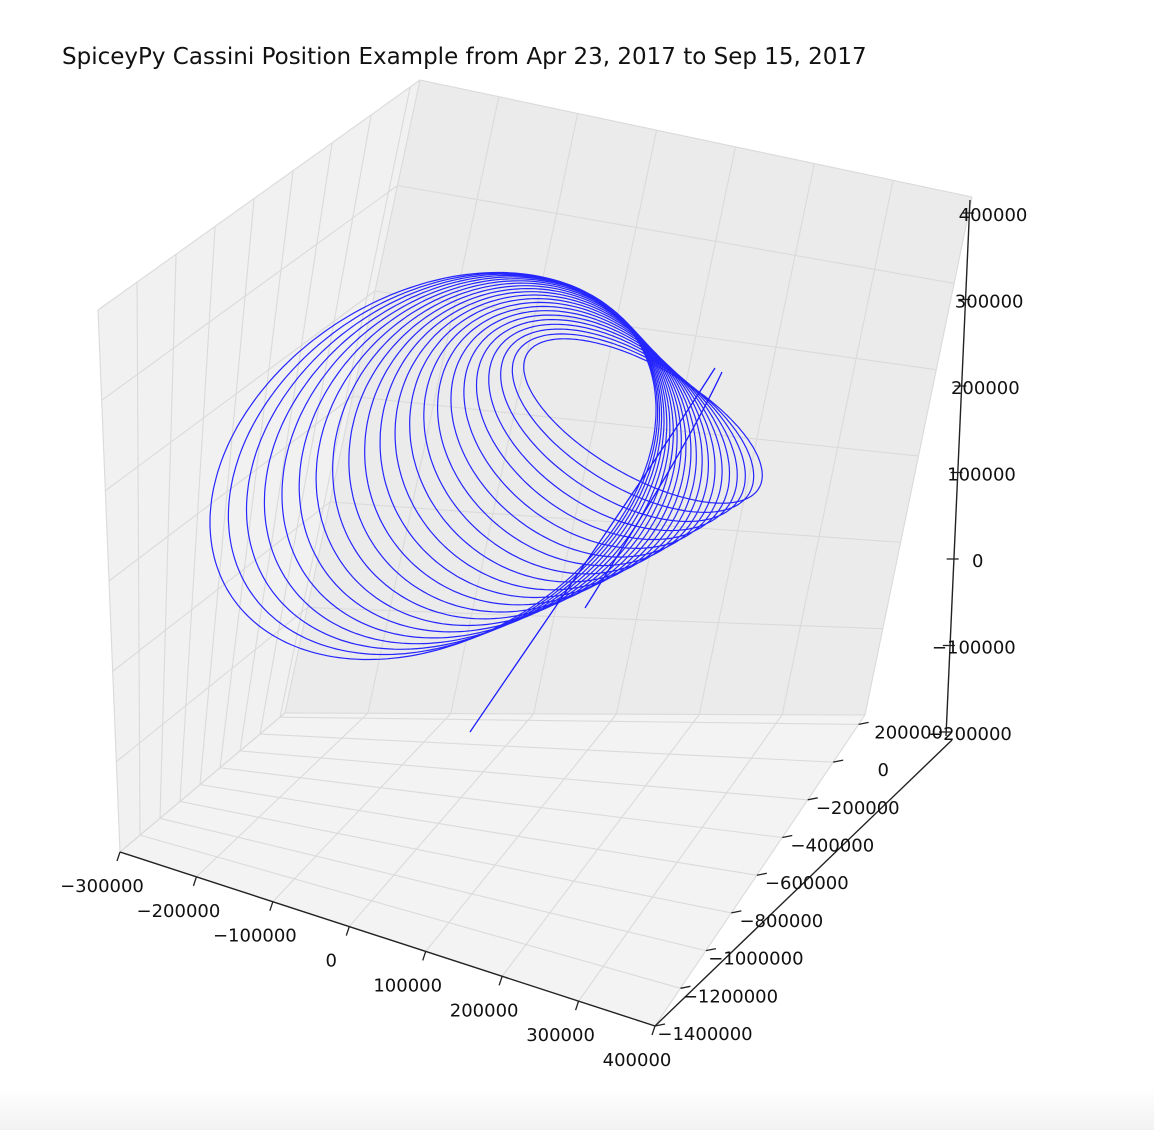  I want to click on trajectory-tail-lower, so click(592, 550).